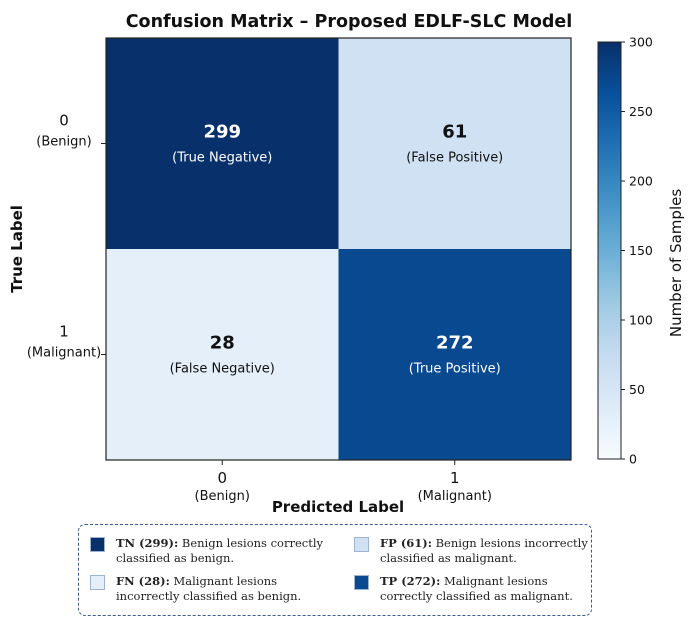  What do you see at coordinates (641, 181) in the screenshot?
I see `colorbar-tick-label: 200` at bounding box center [641, 181].